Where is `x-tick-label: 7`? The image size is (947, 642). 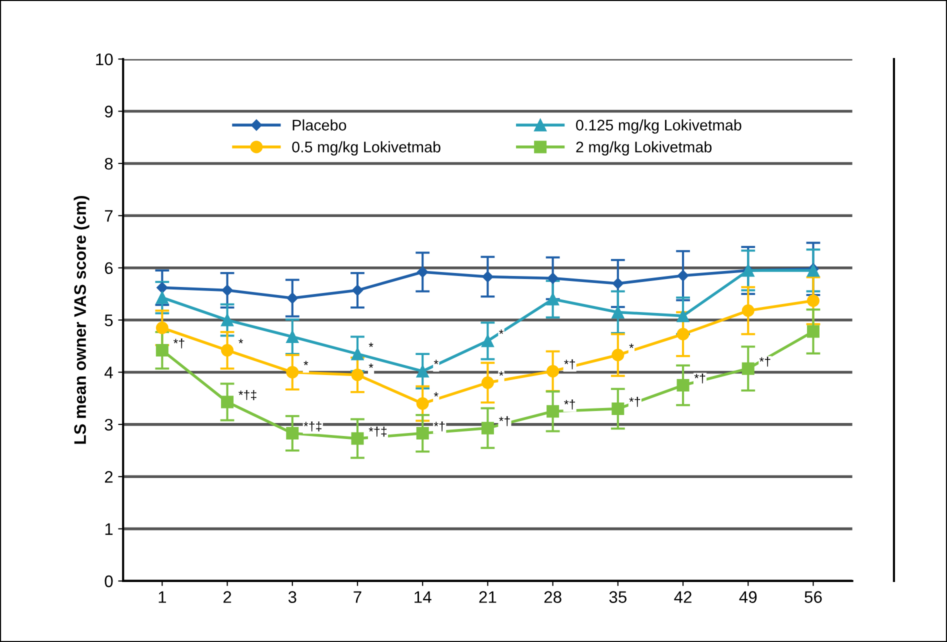
x-tick-label: 7 is located at coordinates (358, 597).